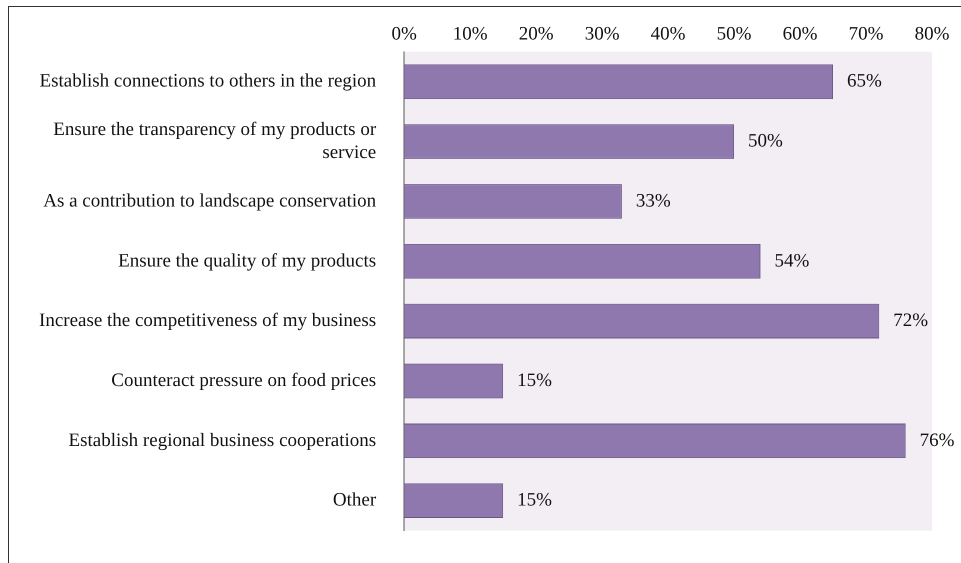 The height and width of the screenshot is (563, 961). I want to click on x-tick-label: 10%, so click(470, 33).